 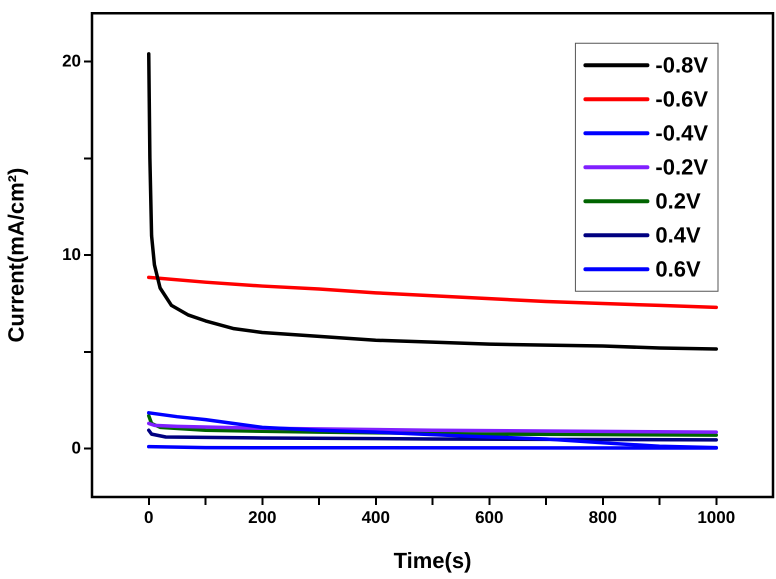 I want to click on legend-label: 0.2V, so click(x=678, y=201).